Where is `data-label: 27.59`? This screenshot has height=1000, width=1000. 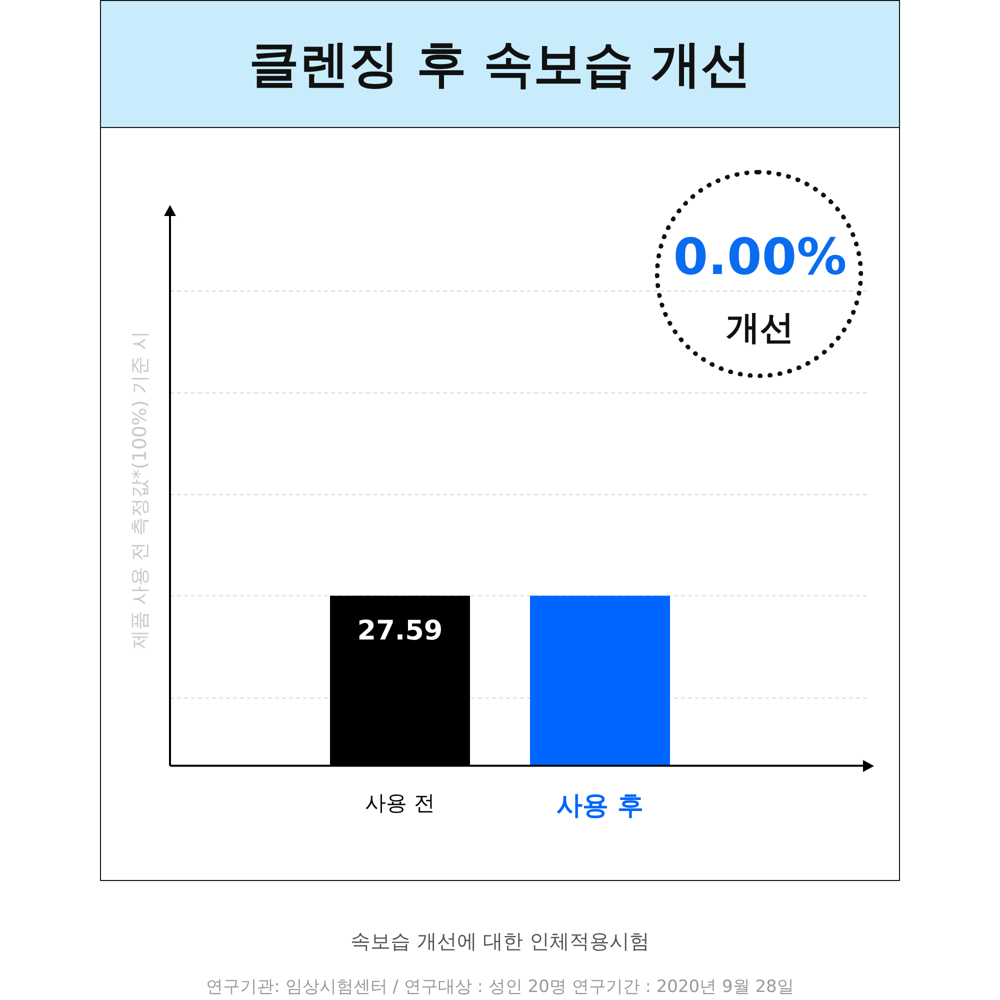
data-label: 27.59 is located at coordinates (400, 631).